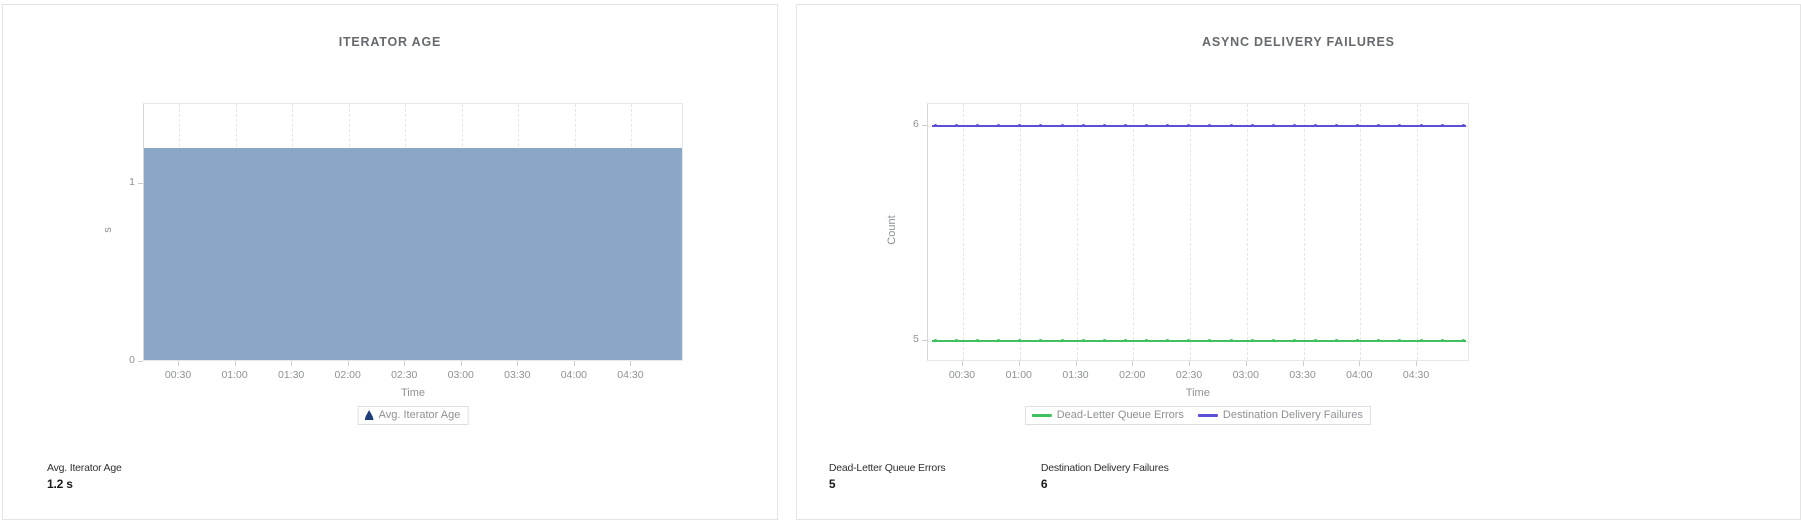 Image resolution: width=1801 pixels, height=531 pixels. What do you see at coordinates (915, 338) in the screenshot?
I see `y-tick-label: 5` at bounding box center [915, 338].